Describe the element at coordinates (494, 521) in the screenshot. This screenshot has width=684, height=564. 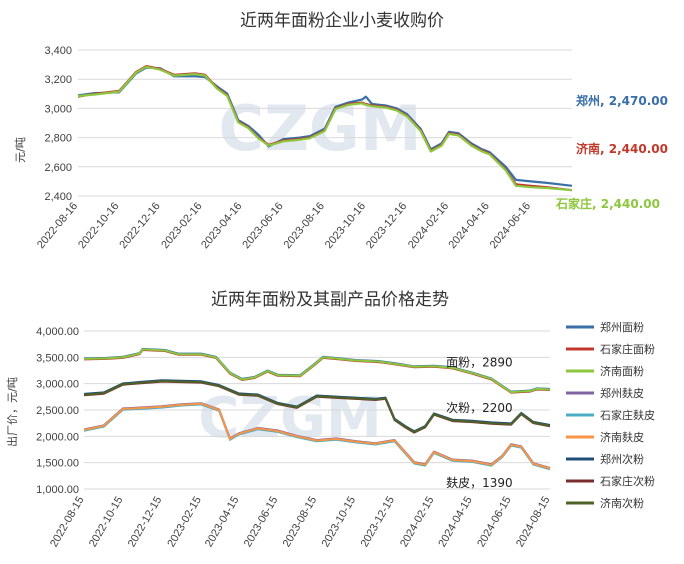
I see `chart2-x-tick: 2024-06-15` at that location.